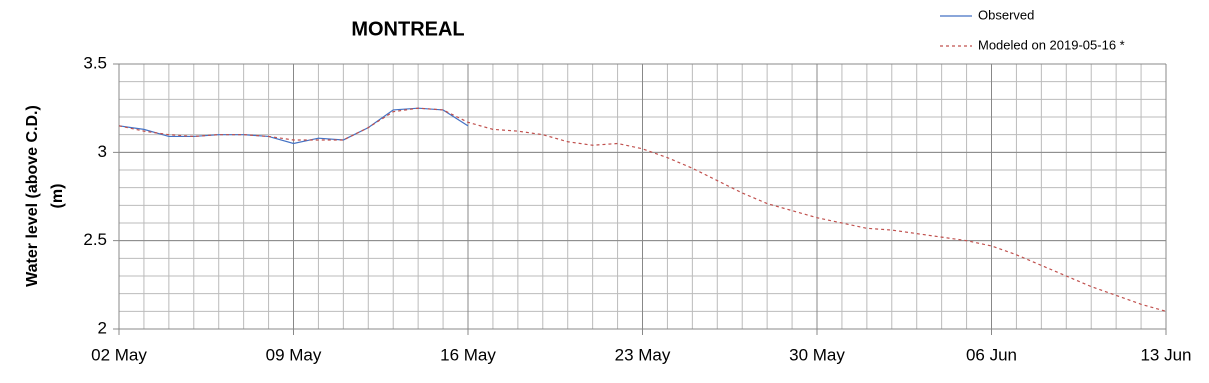  Describe the element at coordinates (102, 151) in the screenshot. I see `y-tick-label: 3` at that location.